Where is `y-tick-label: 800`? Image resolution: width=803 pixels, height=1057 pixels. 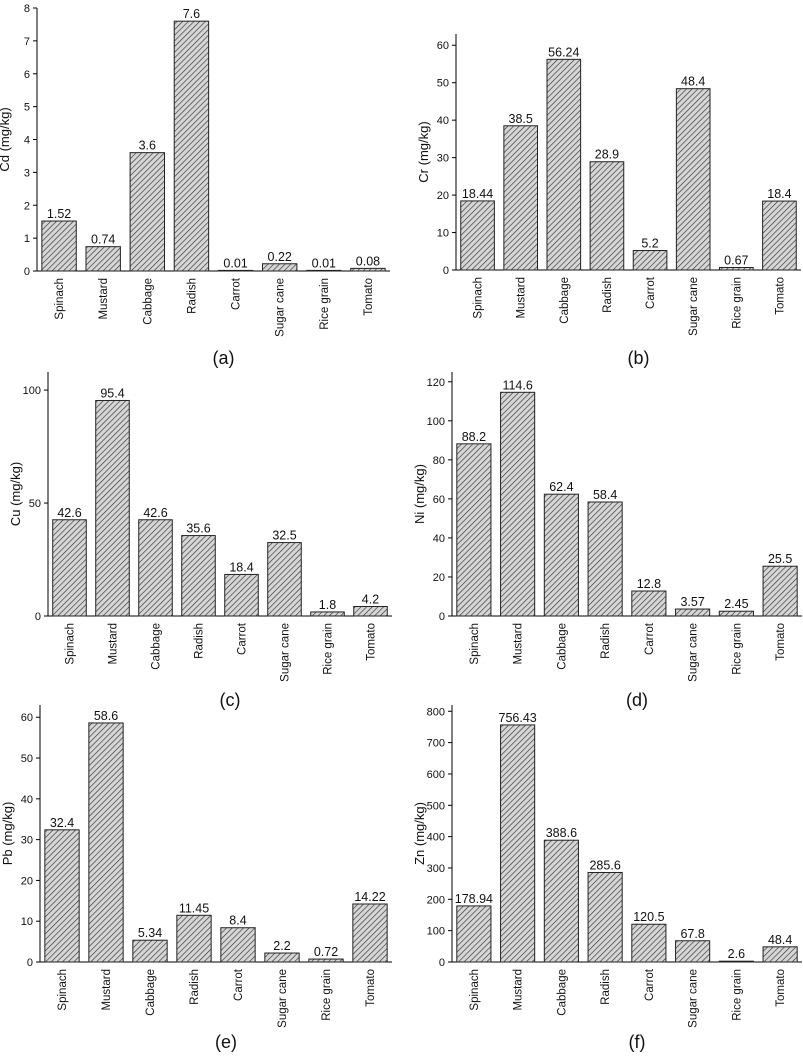 y-tick-label: 800 is located at coordinates (436, 712).